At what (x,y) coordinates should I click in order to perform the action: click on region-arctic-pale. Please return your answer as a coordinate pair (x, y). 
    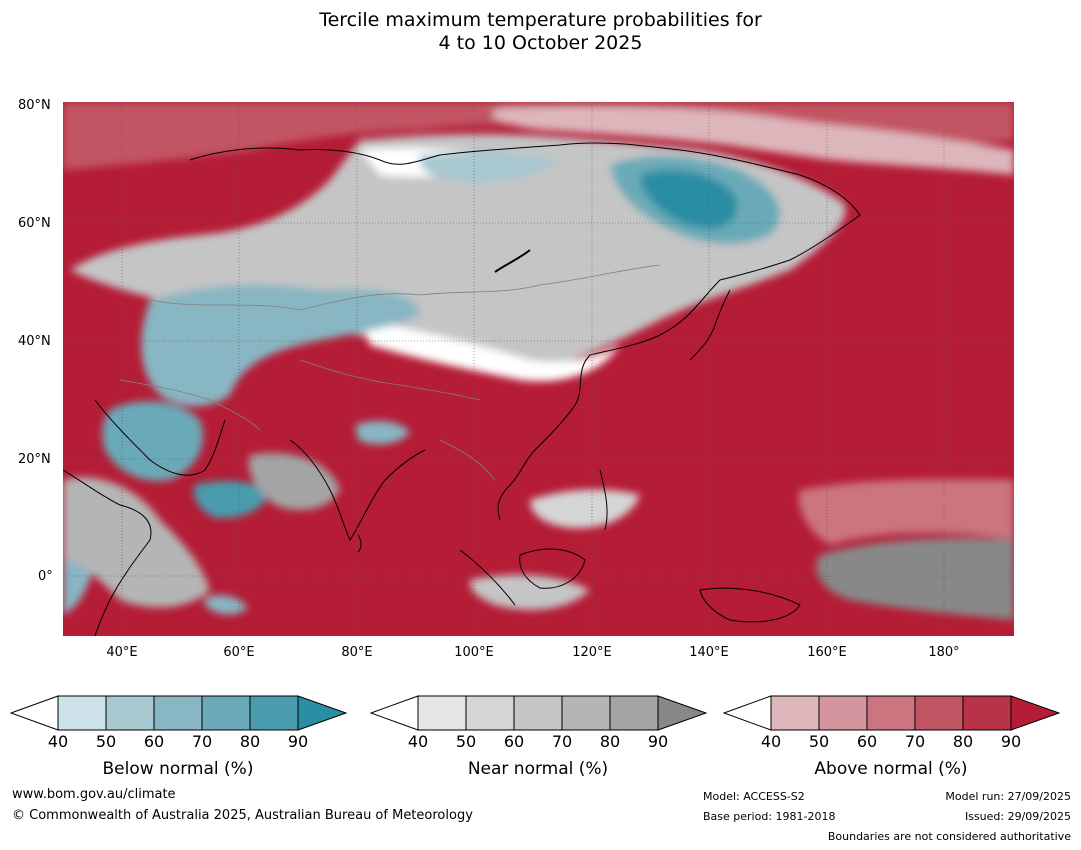
    Looking at the image, I should click on (753, 140).